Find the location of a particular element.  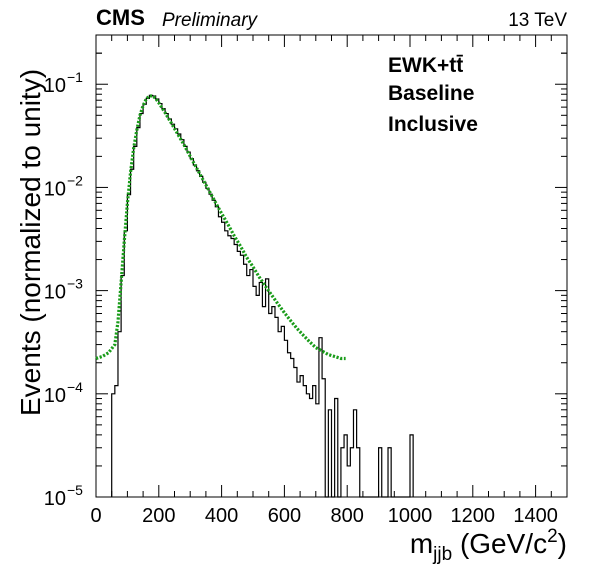

x-axis-title: mjjb (GeV/c2) is located at coordinates (488, 545).